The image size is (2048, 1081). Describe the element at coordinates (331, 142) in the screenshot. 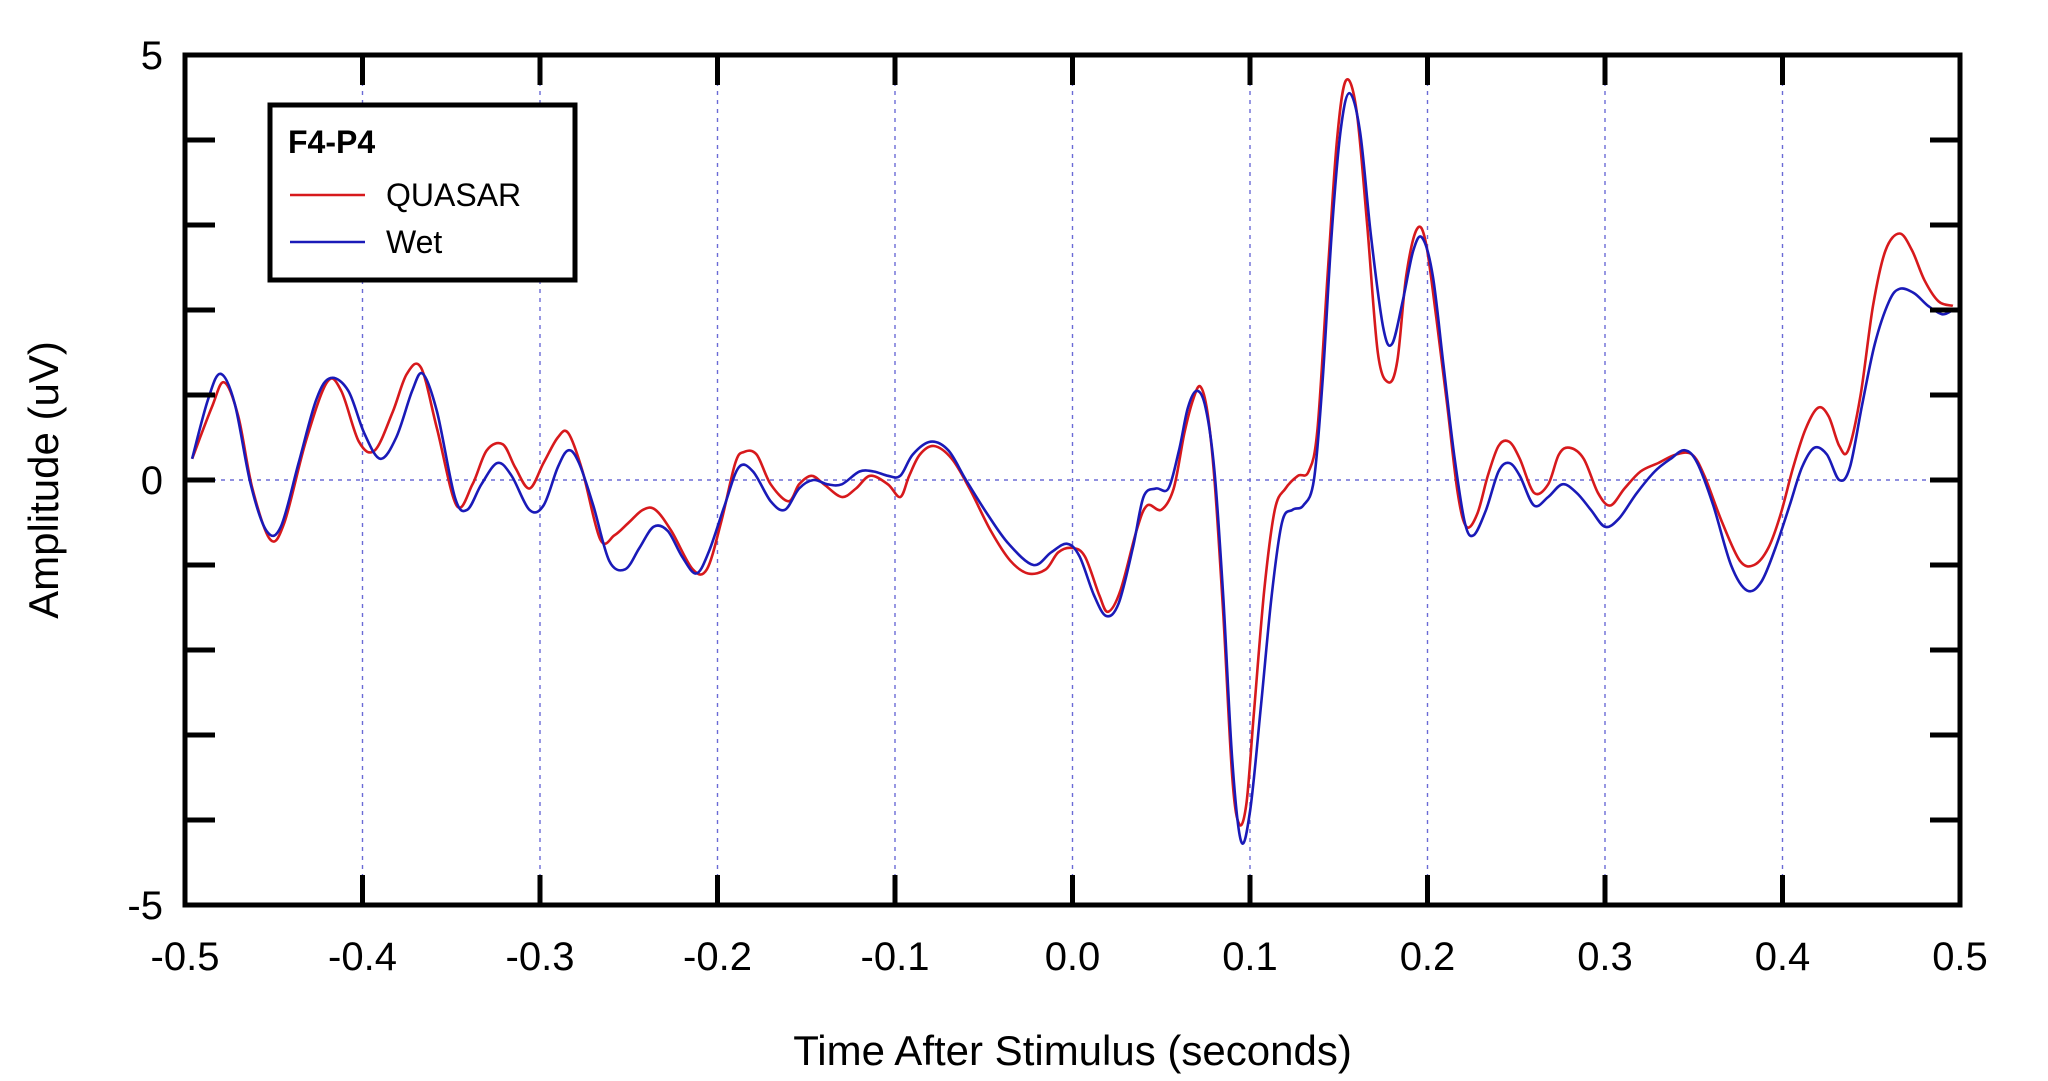

I see `legend-title: F4-P4` at that location.